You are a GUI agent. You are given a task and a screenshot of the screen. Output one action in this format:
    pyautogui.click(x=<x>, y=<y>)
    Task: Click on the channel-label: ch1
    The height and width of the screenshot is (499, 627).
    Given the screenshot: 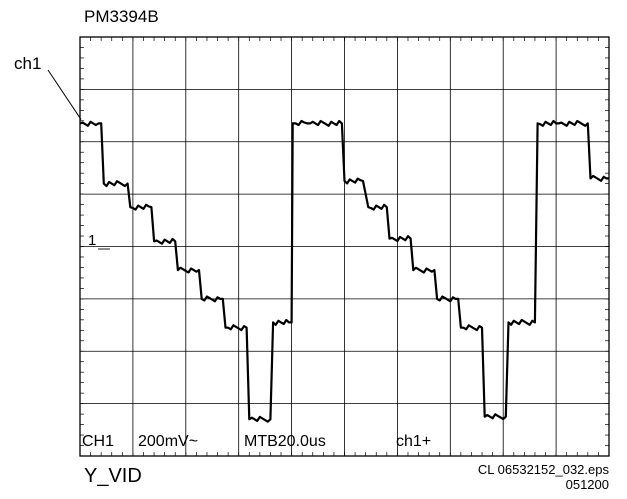 What is the action you would take?
    pyautogui.click(x=28, y=63)
    